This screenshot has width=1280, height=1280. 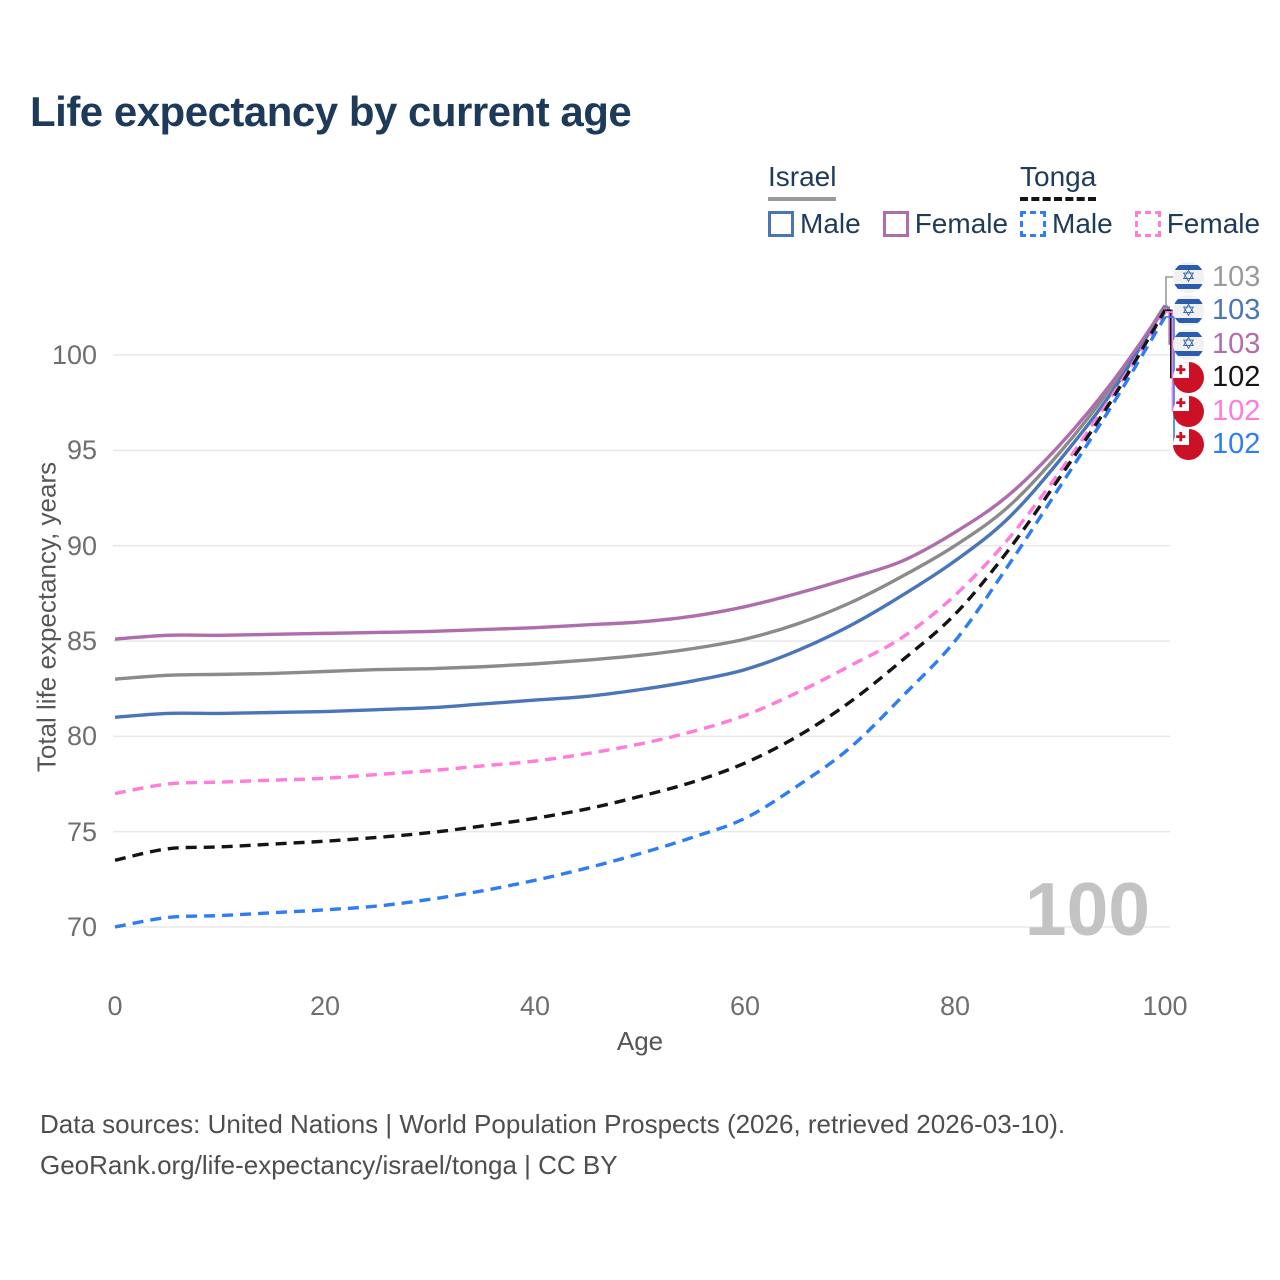 I want to click on legend-item-israel-female: Female, so click(x=945, y=224).